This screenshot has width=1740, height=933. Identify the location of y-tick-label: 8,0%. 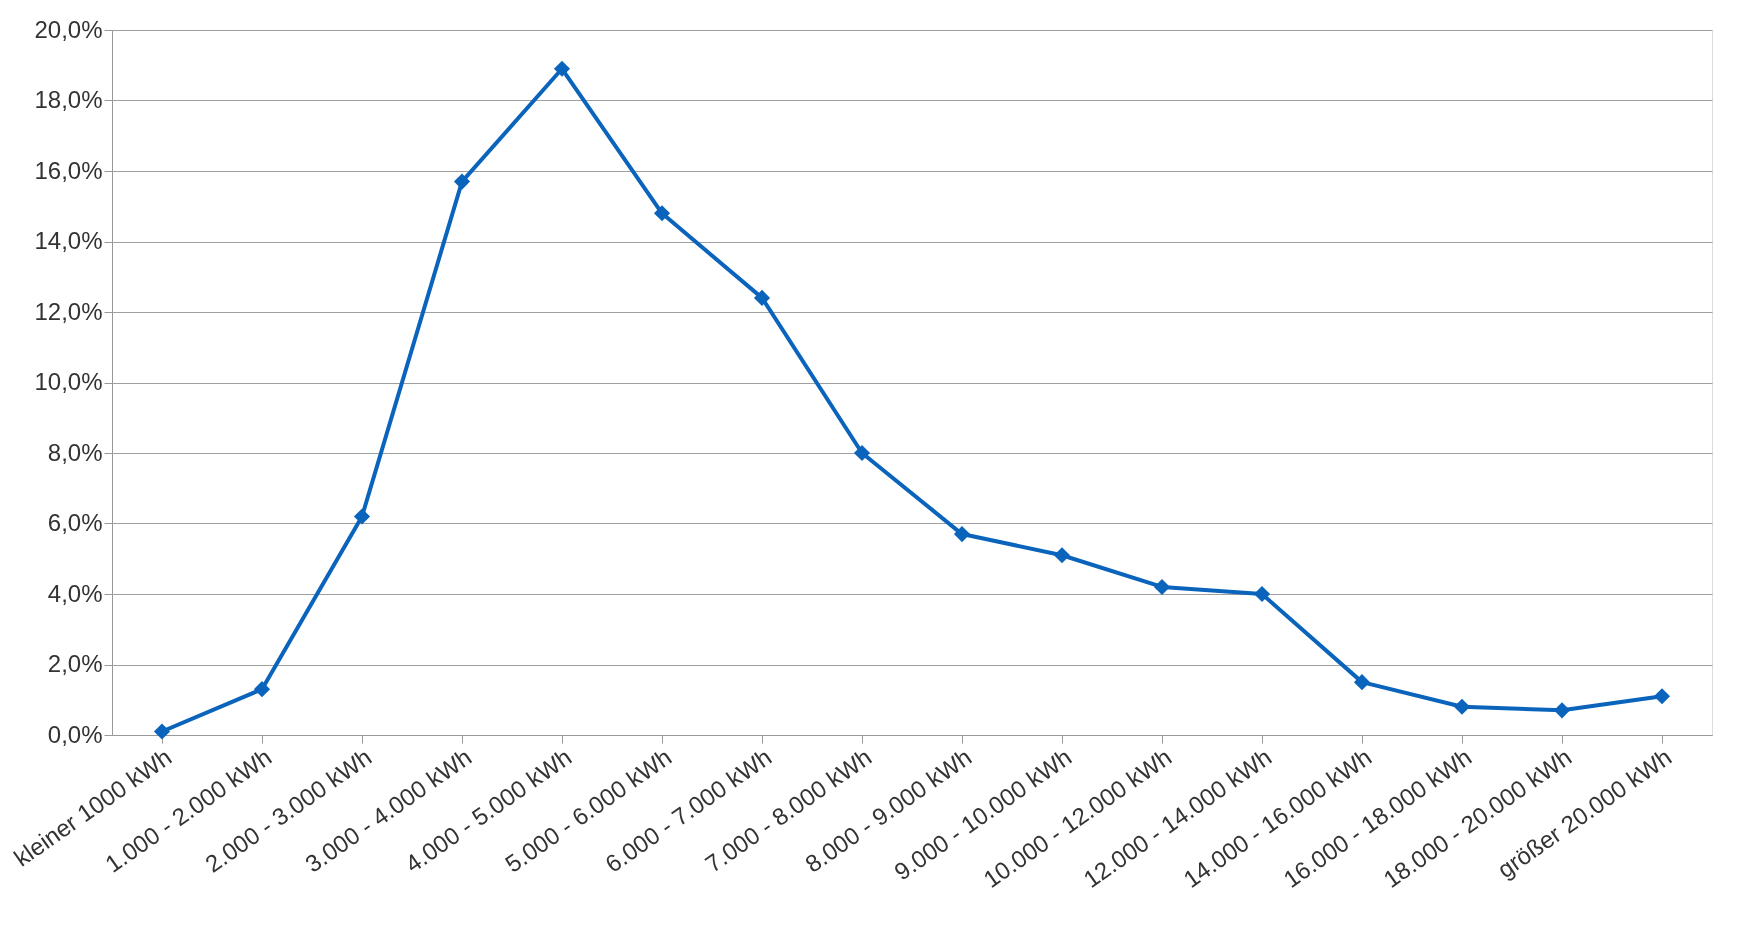
(75, 452).